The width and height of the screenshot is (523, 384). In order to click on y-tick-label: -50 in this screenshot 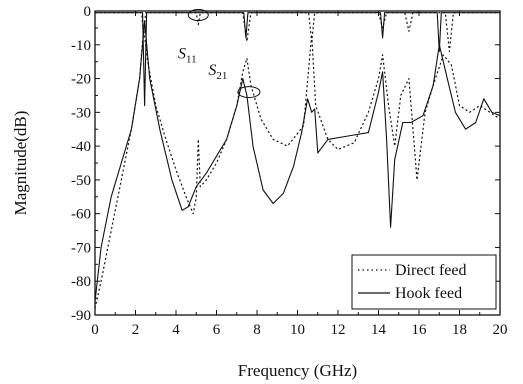, I will do `click(81, 181)`.